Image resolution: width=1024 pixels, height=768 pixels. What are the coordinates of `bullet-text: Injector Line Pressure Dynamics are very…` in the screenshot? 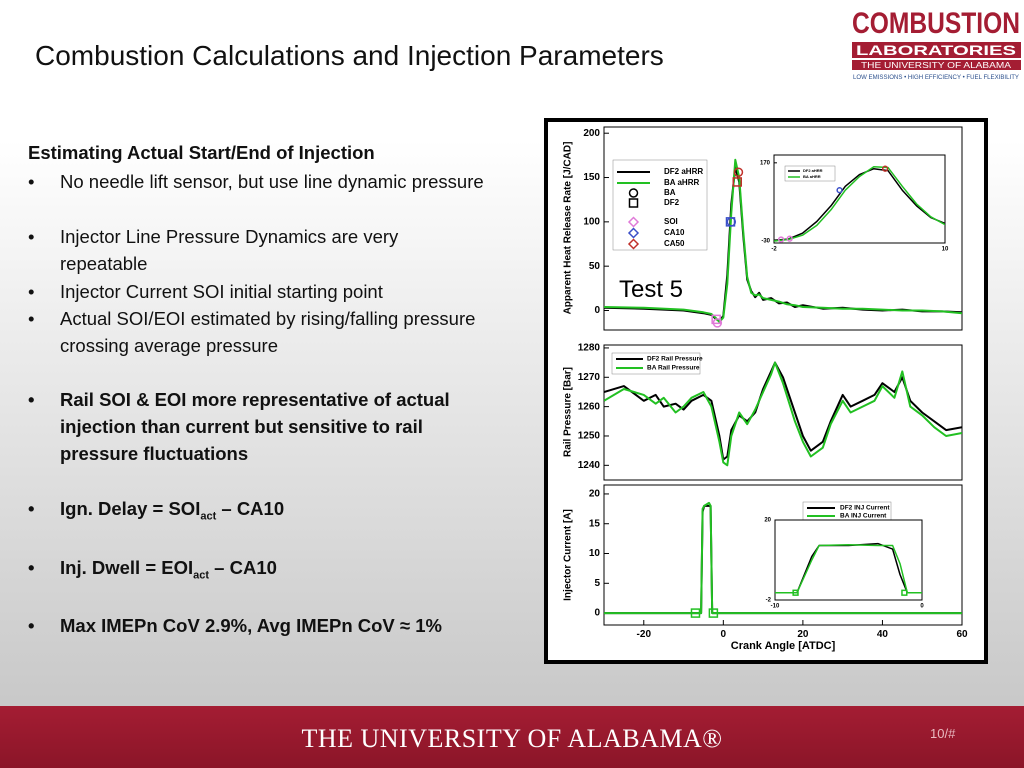 It's located at (275, 250).